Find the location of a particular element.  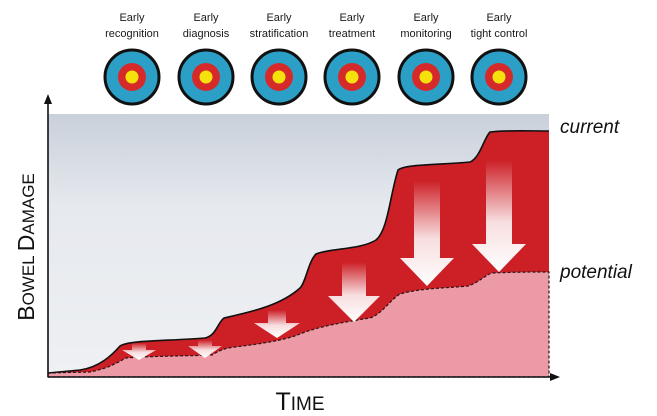

stage-3: Early stratification is located at coordinates (279, 59).